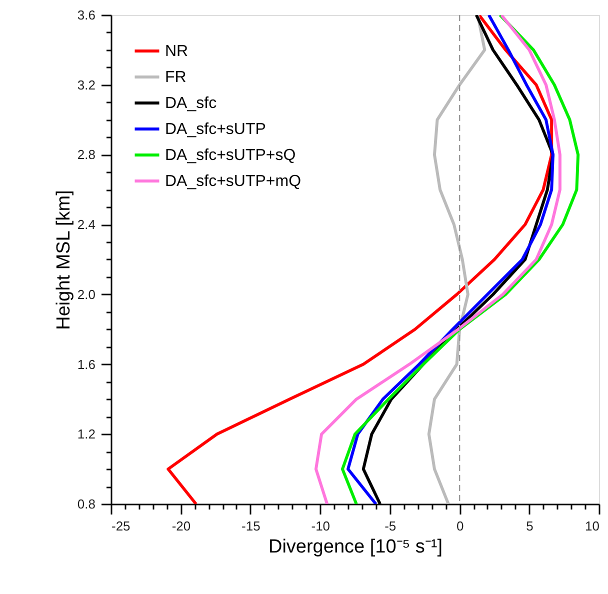 The image size is (608, 594). I want to click on y-tick-label: 0.8, so click(86, 504).